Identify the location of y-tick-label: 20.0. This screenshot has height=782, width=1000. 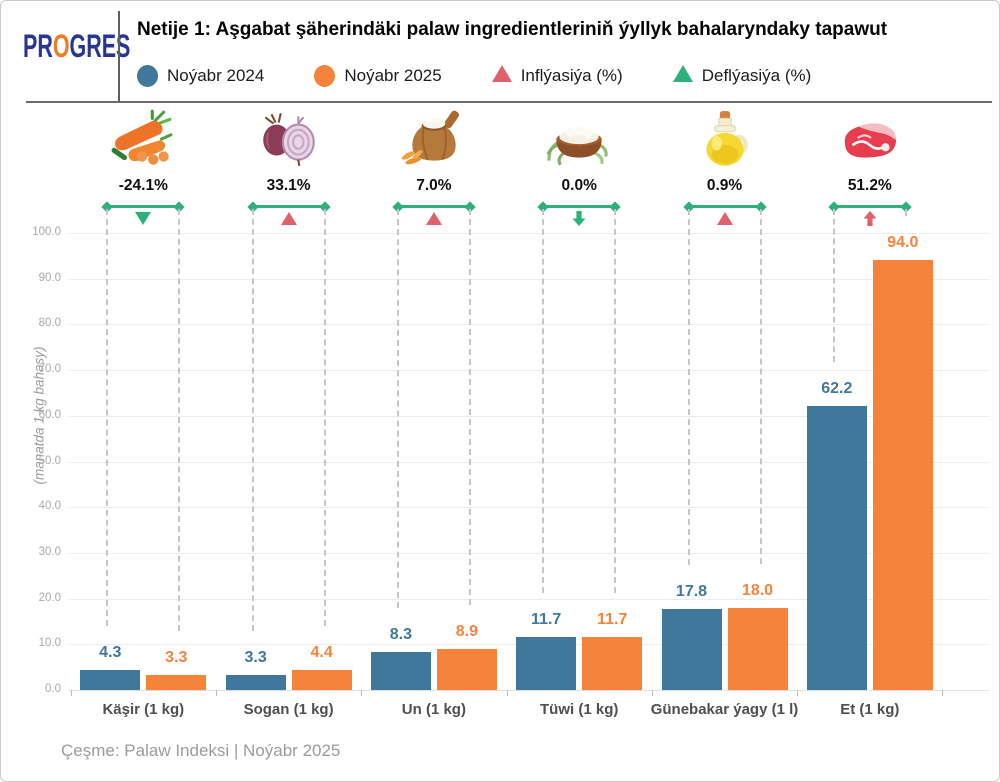
(49, 597).